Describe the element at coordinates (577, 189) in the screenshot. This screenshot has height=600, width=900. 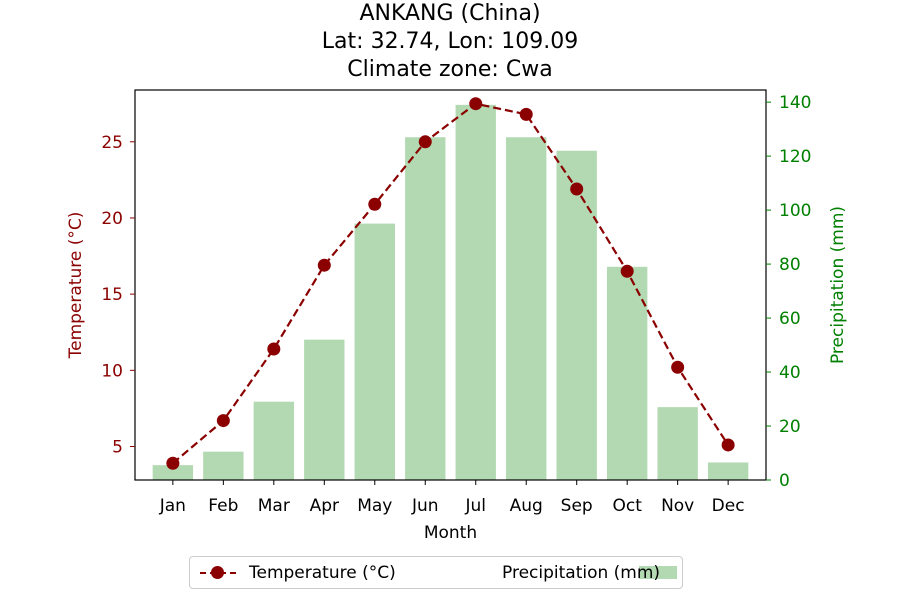
I see `temperature-point-sep` at that location.